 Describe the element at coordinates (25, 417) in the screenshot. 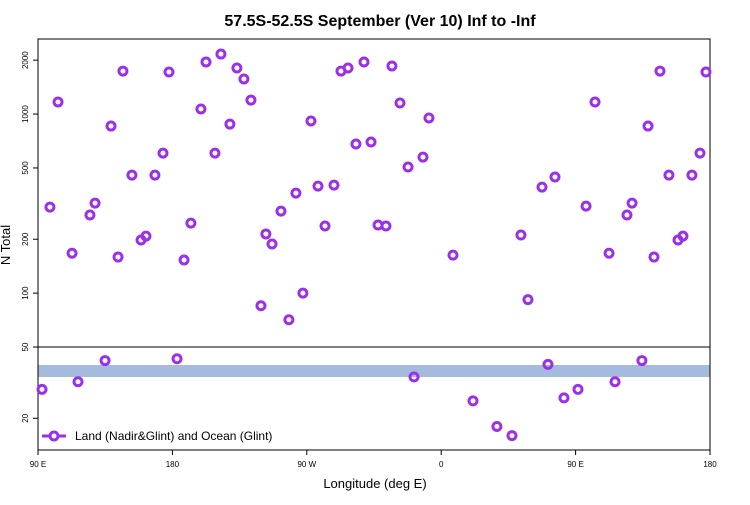

I see `y-tick-label: 20` at that location.